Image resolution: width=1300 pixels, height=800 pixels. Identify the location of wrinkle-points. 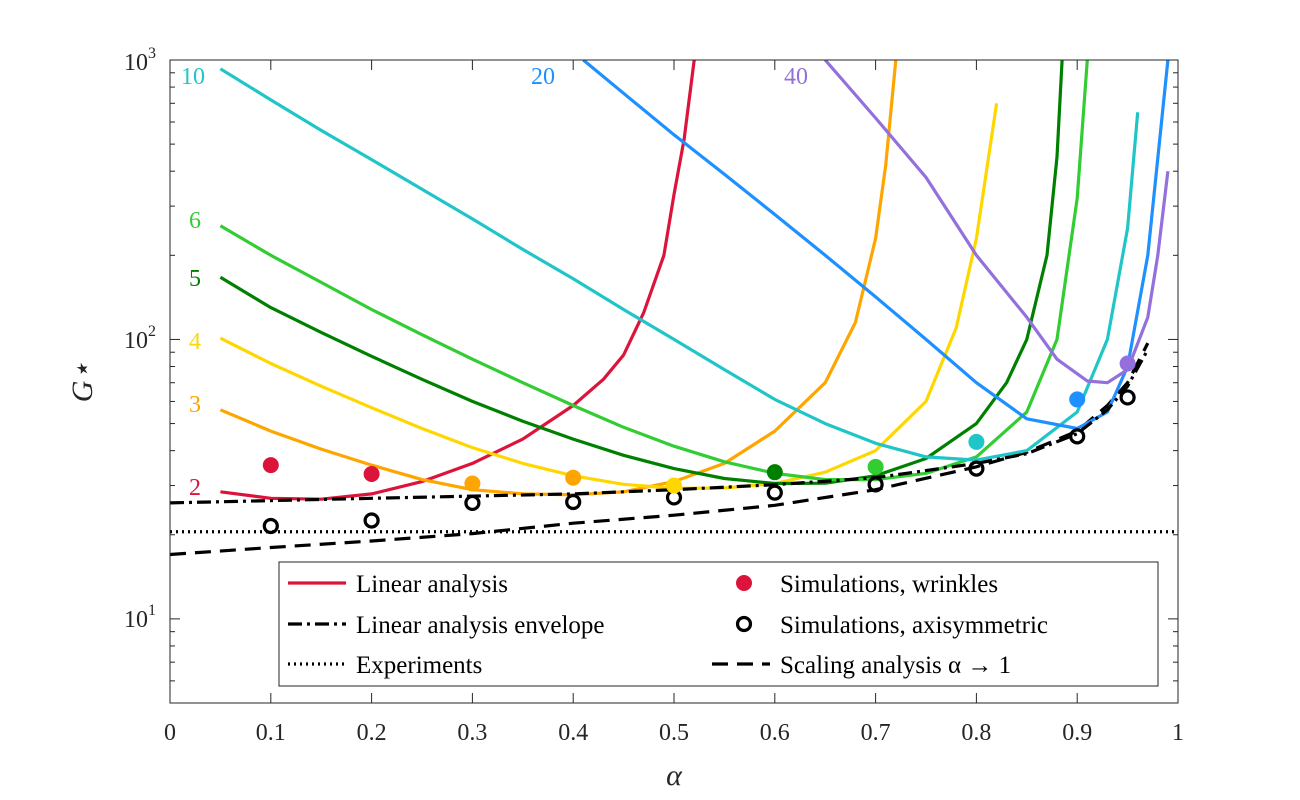
(699, 424).